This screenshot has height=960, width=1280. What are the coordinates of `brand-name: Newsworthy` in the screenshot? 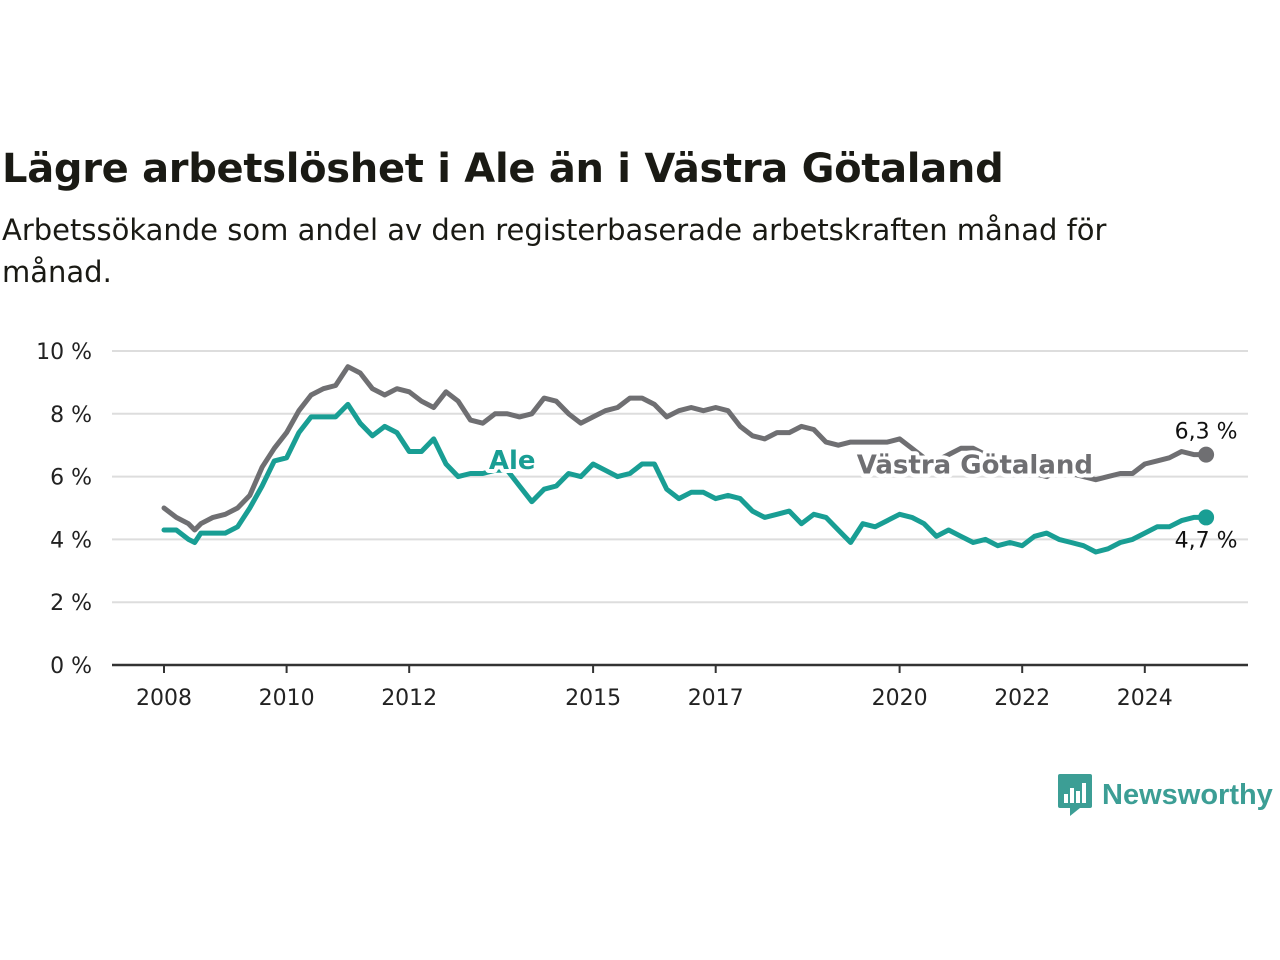 It's located at (1187, 794).